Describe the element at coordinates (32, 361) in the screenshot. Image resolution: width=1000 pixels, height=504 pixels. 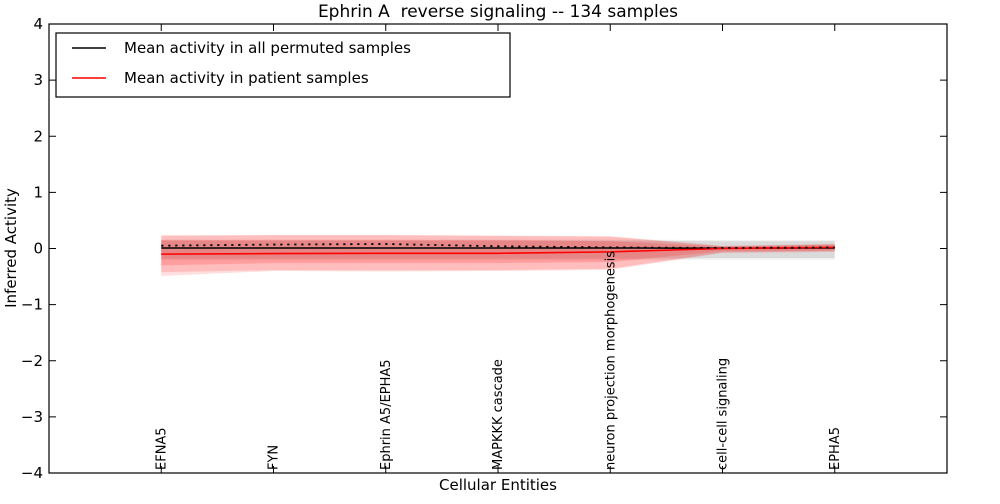
I see `y-tick-label: −2` at that location.